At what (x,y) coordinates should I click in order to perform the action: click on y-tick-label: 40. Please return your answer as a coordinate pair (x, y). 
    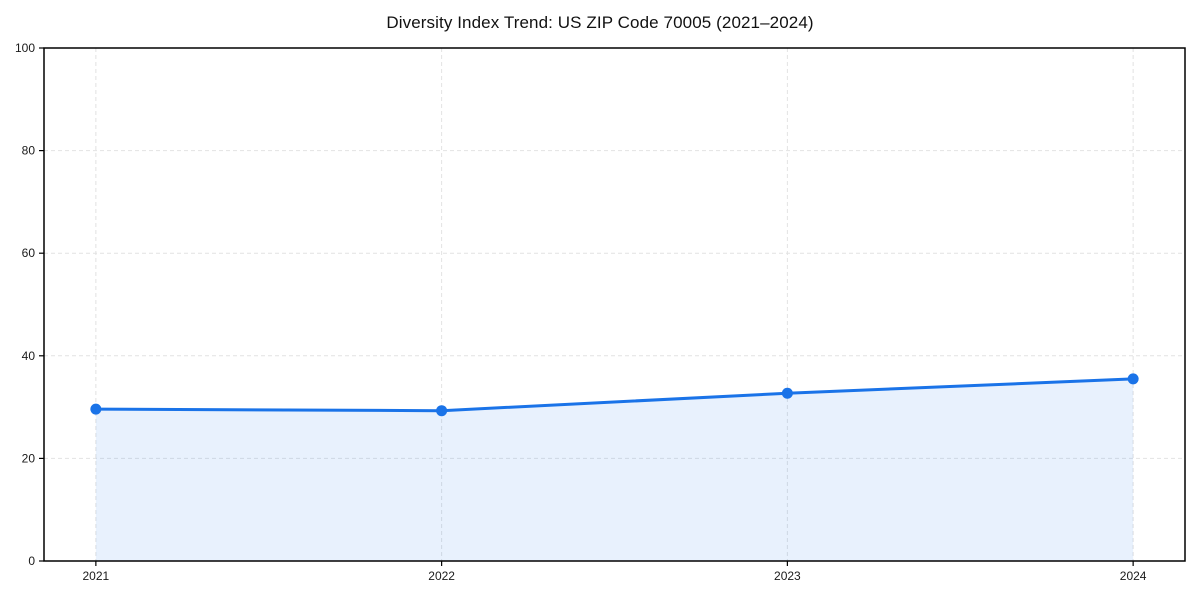
    Looking at the image, I should click on (29, 356).